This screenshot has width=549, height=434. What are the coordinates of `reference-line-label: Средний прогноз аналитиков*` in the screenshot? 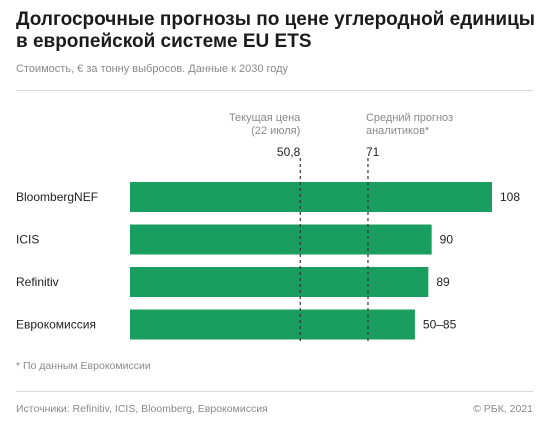 It's located at (409, 124).